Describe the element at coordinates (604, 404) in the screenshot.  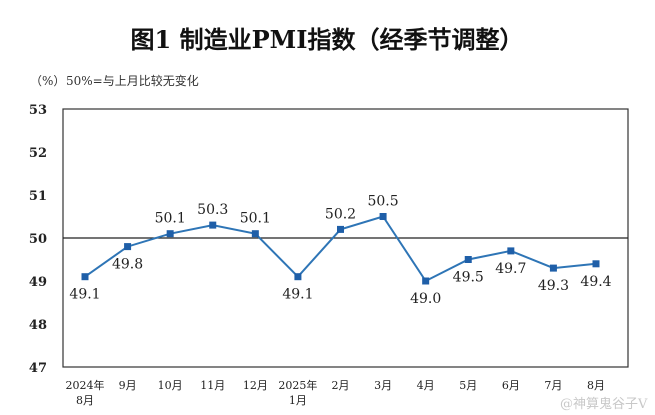
I see `watermark: @神算鬼谷子V` at that location.